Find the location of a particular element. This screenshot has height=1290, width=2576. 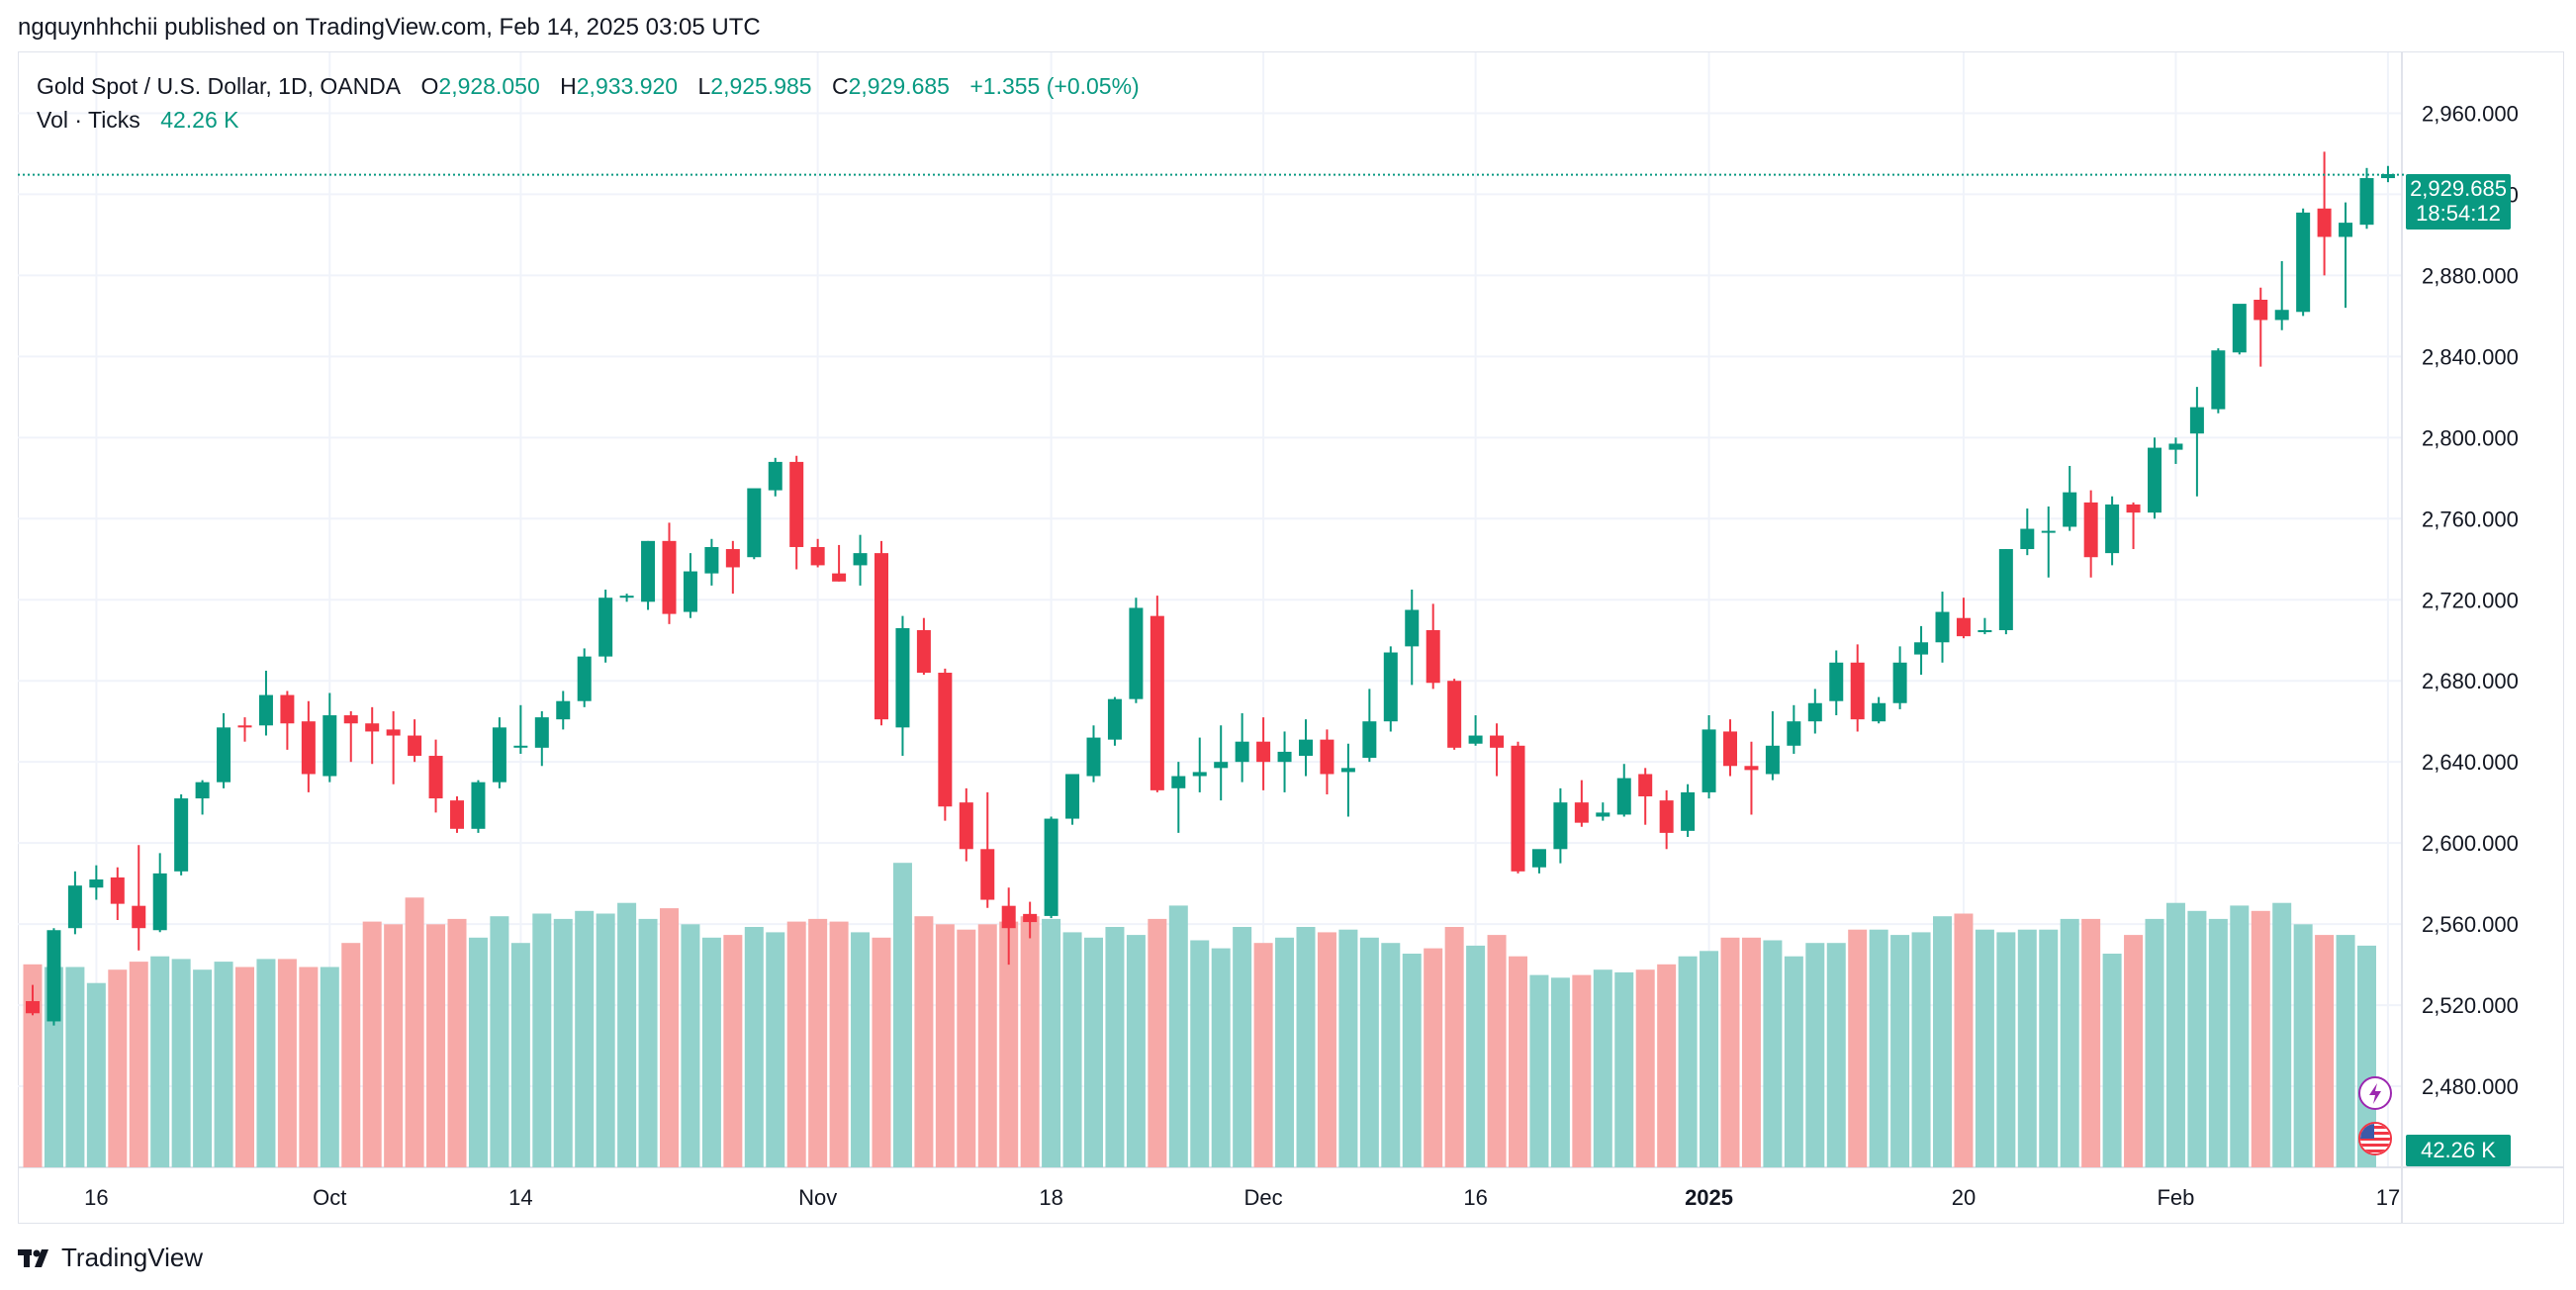

time-tick-label: Oct is located at coordinates (329, 1197).